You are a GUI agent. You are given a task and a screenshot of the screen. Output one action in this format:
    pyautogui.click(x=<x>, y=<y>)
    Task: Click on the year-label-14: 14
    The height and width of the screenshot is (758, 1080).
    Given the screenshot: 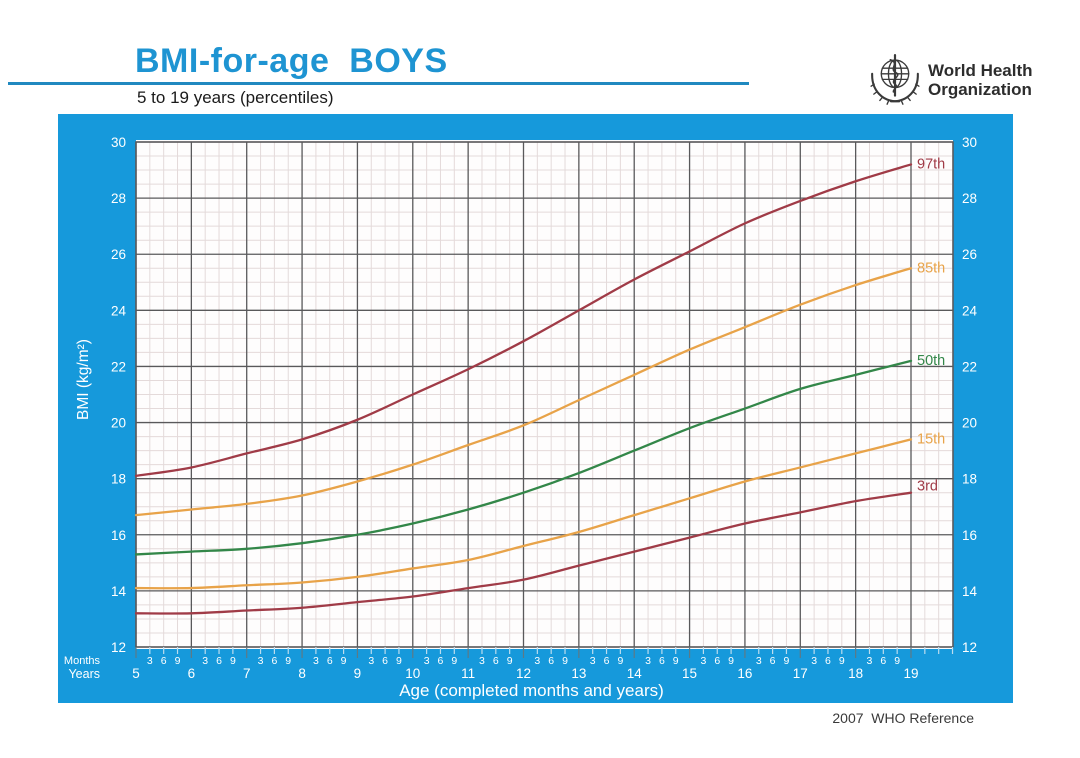 What is the action you would take?
    pyautogui.click(x=635, y=673)
    